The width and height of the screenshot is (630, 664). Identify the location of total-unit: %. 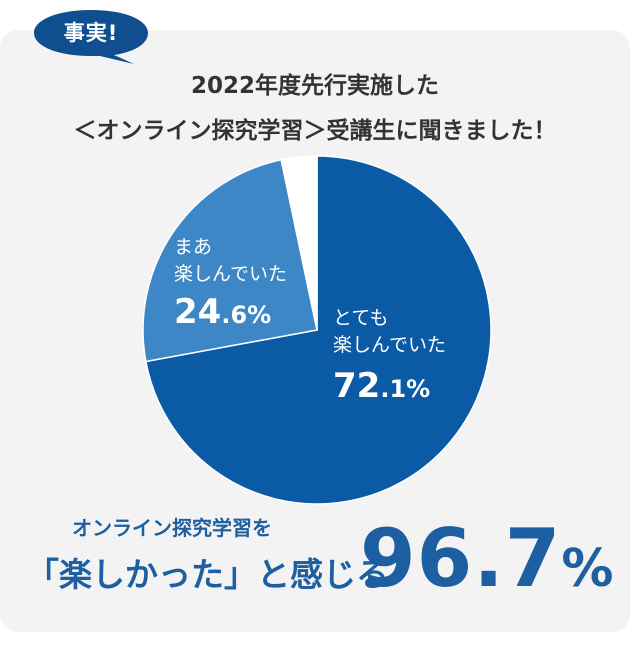
(587, 569).